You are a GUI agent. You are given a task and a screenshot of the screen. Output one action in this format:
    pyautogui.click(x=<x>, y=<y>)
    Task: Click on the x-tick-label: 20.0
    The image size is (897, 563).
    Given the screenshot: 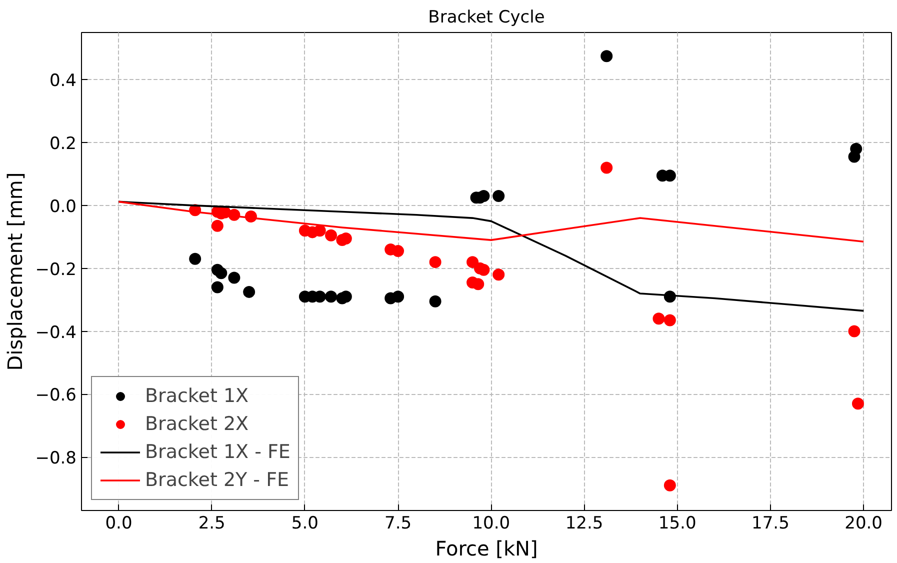 What is the action you would take?
    pyautogui.click(x=863, y=524)
    